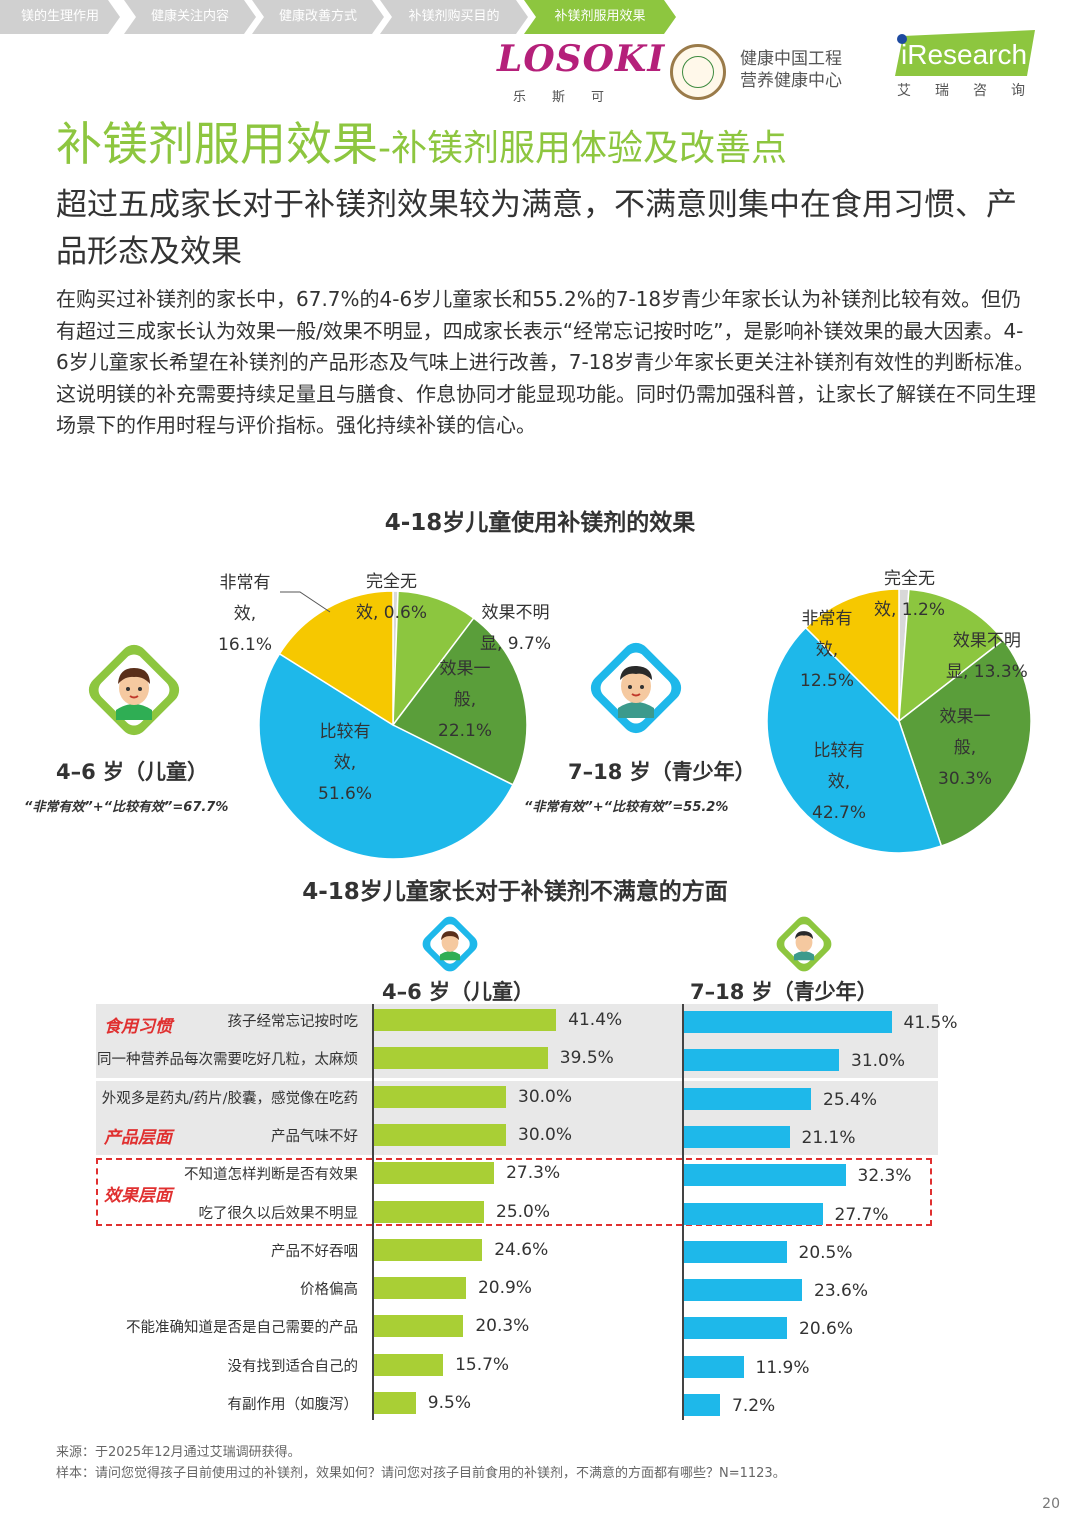 The height and width of the screenshot is (1528, 1080). I want to click on pie-teen-label-1: 效果不明 显, 13.3%, so click(987, 656).